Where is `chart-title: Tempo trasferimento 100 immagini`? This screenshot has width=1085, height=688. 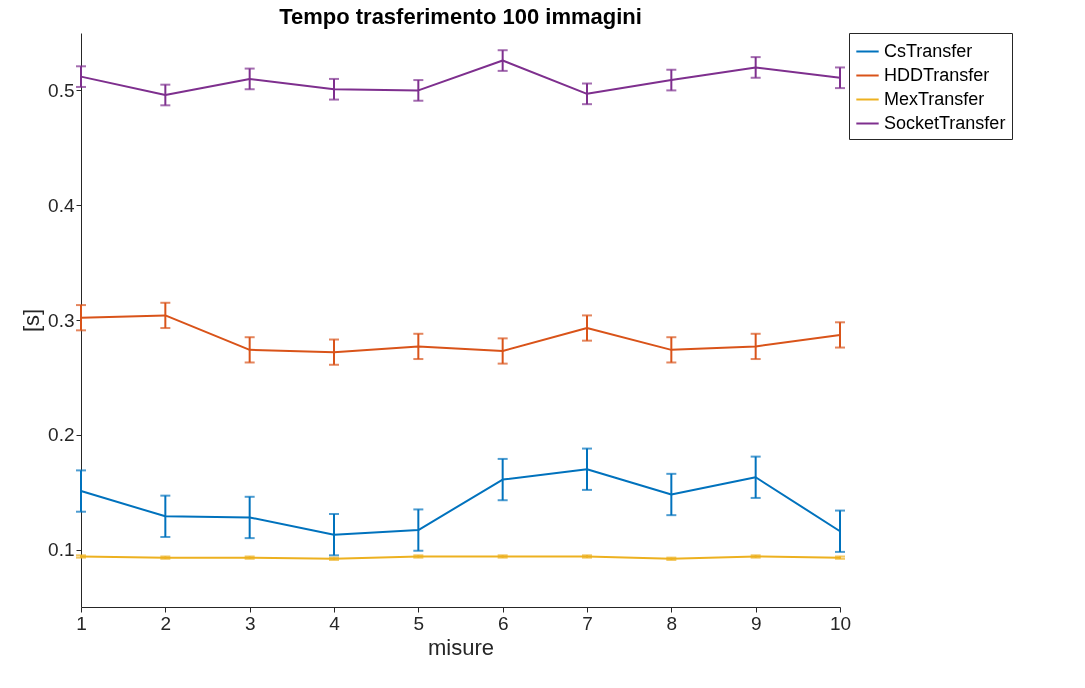 chart-title: Tempo trasferimento 100 immagini is located at coordinates (460, 16).